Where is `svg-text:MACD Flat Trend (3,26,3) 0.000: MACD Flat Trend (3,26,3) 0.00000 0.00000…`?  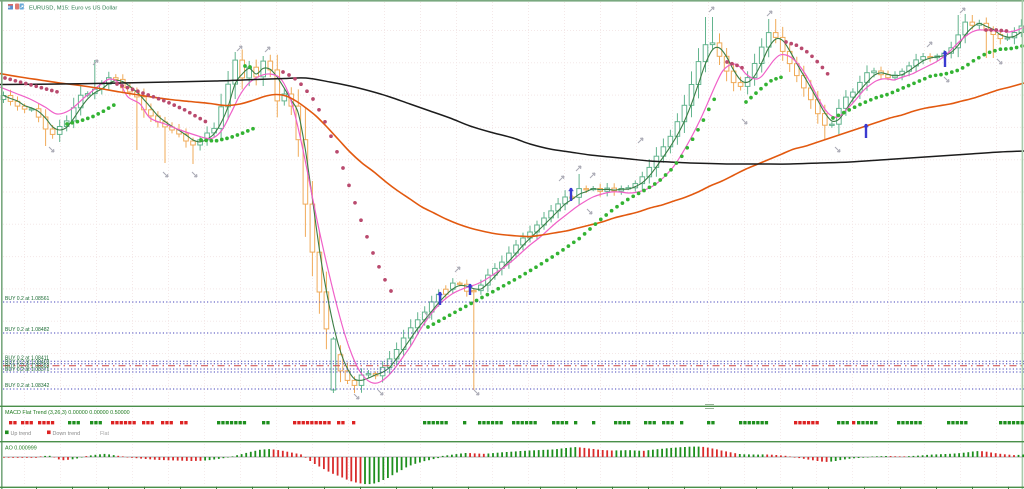
svg-text:MACD Flat Trend (3,26,3) 0.000: MACD Flat Trend (3,26,3) 0.00000 0.00000… is located at coordinates (67, 413).